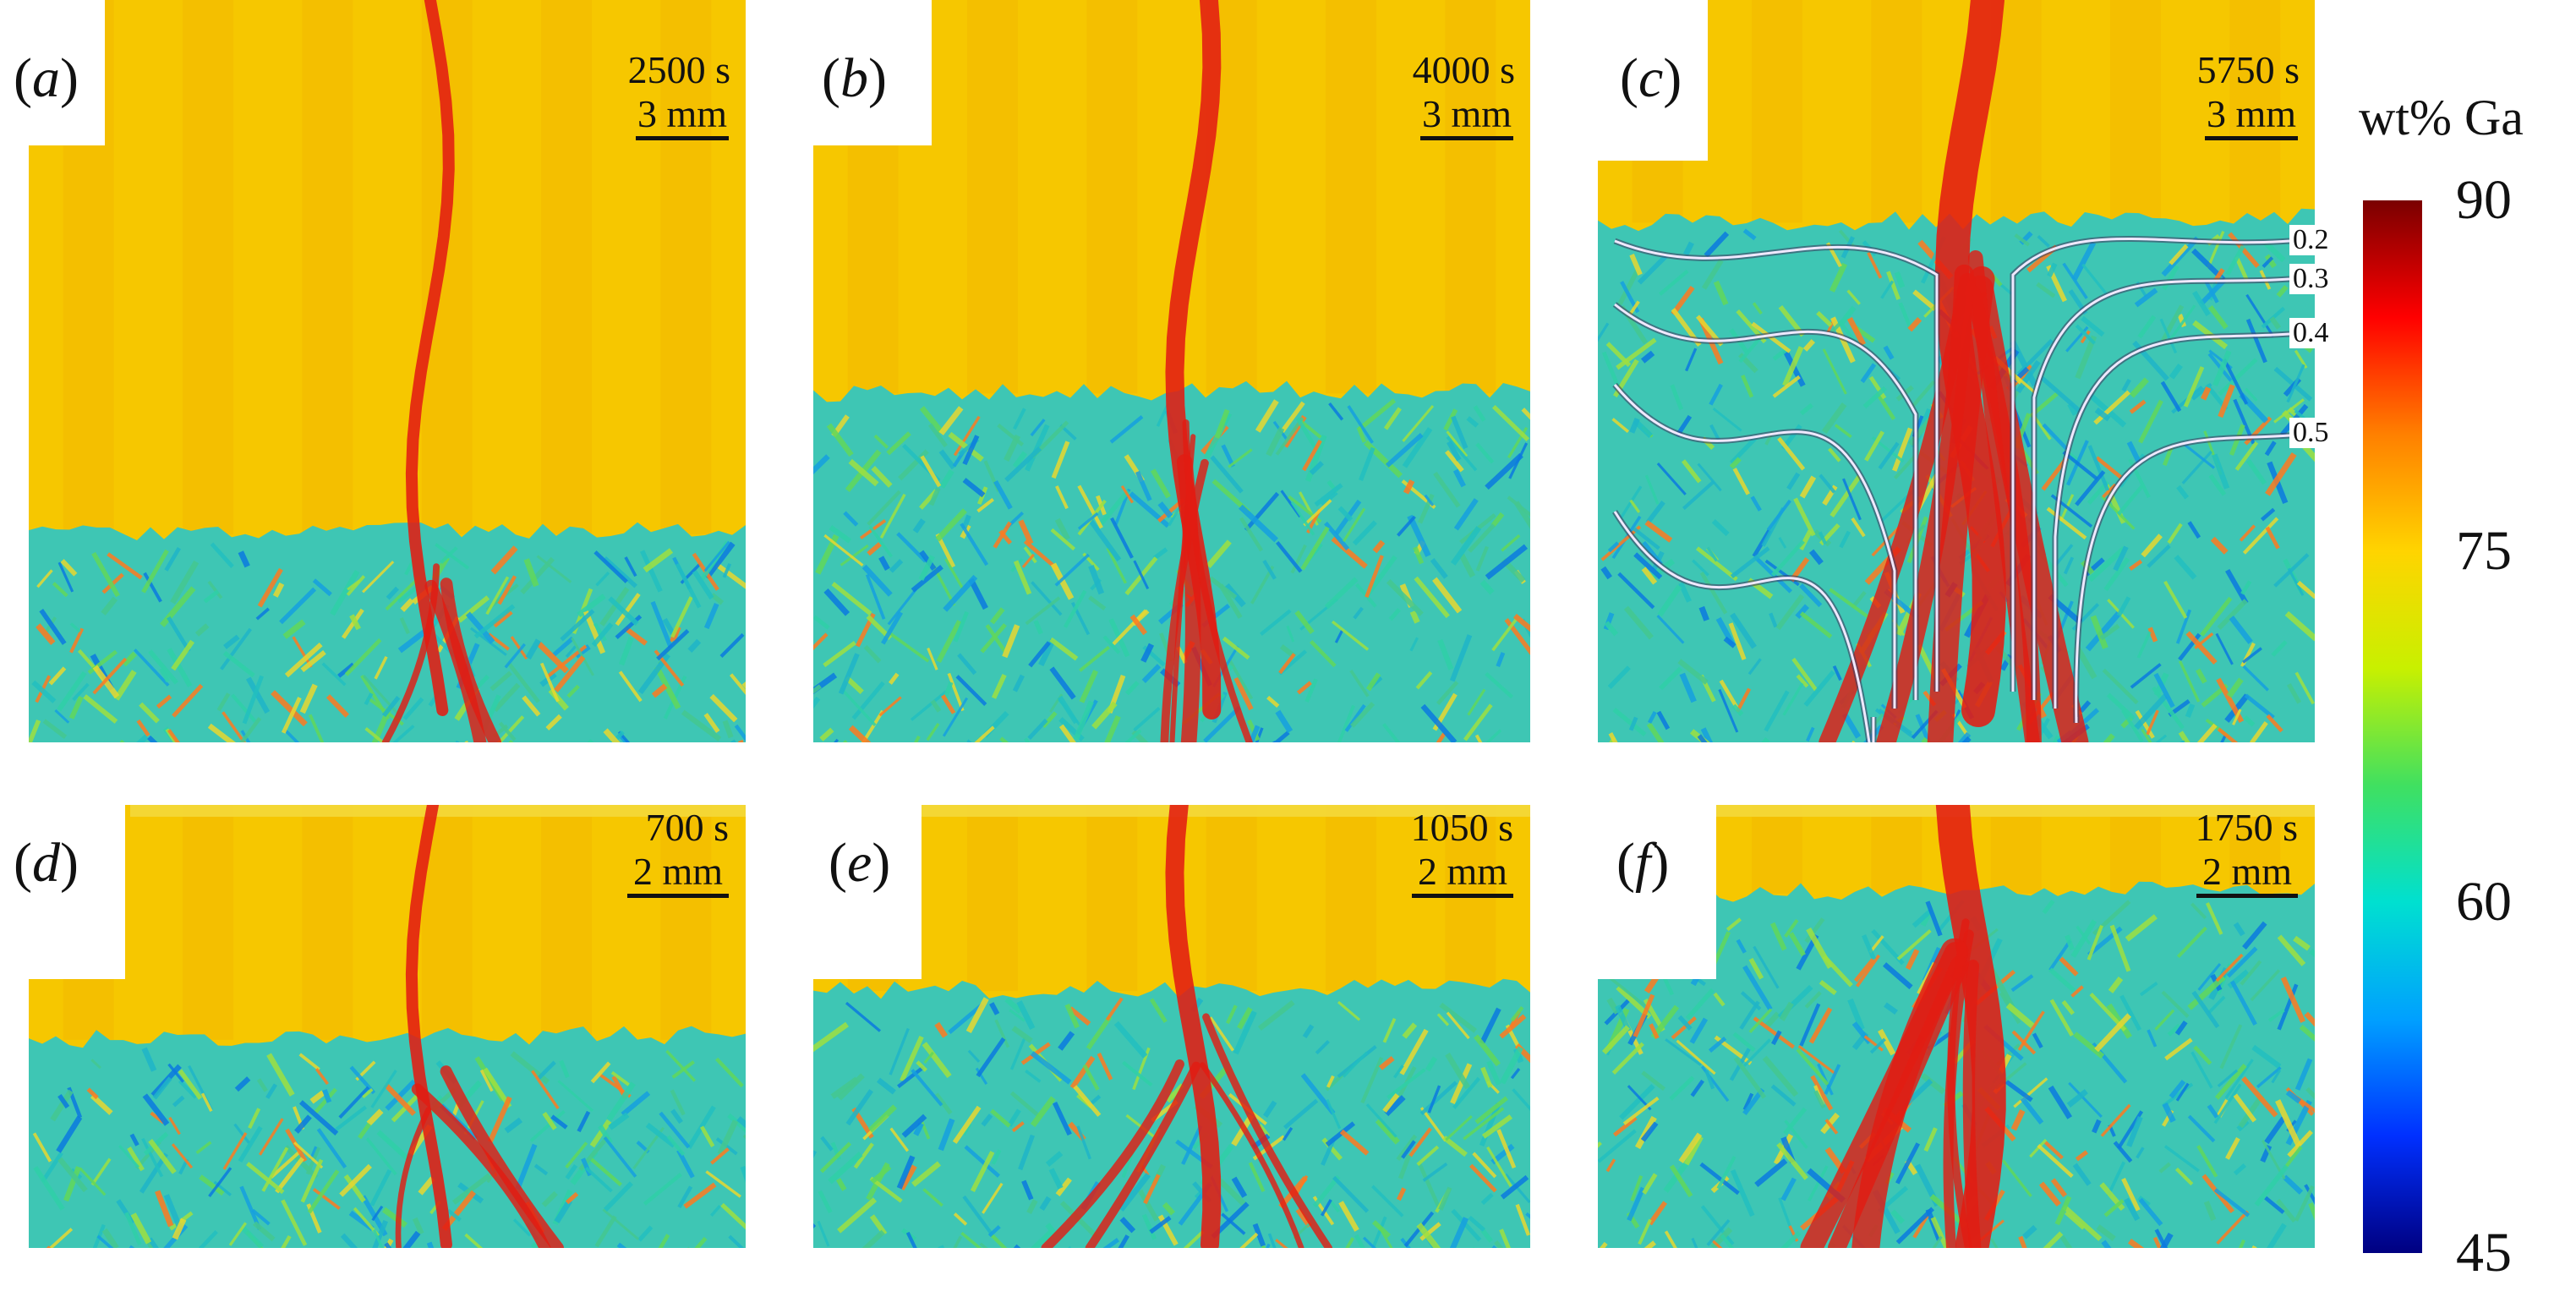 This screenshot has height=1297, width=2576. I want to click on panel-label-d: (d), so click(62, 892).